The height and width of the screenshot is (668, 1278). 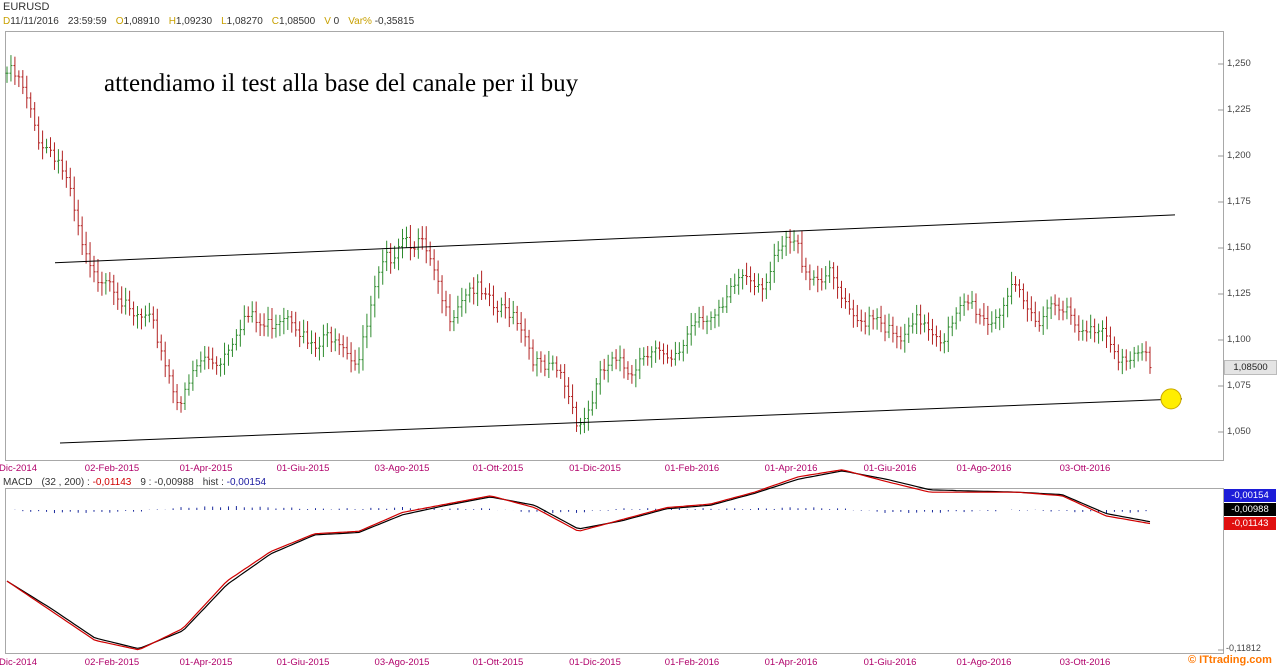 What do you see at coordinates (7, 21) in the screenshot?
I see `date-key: D` at bounding box center [7, 21].